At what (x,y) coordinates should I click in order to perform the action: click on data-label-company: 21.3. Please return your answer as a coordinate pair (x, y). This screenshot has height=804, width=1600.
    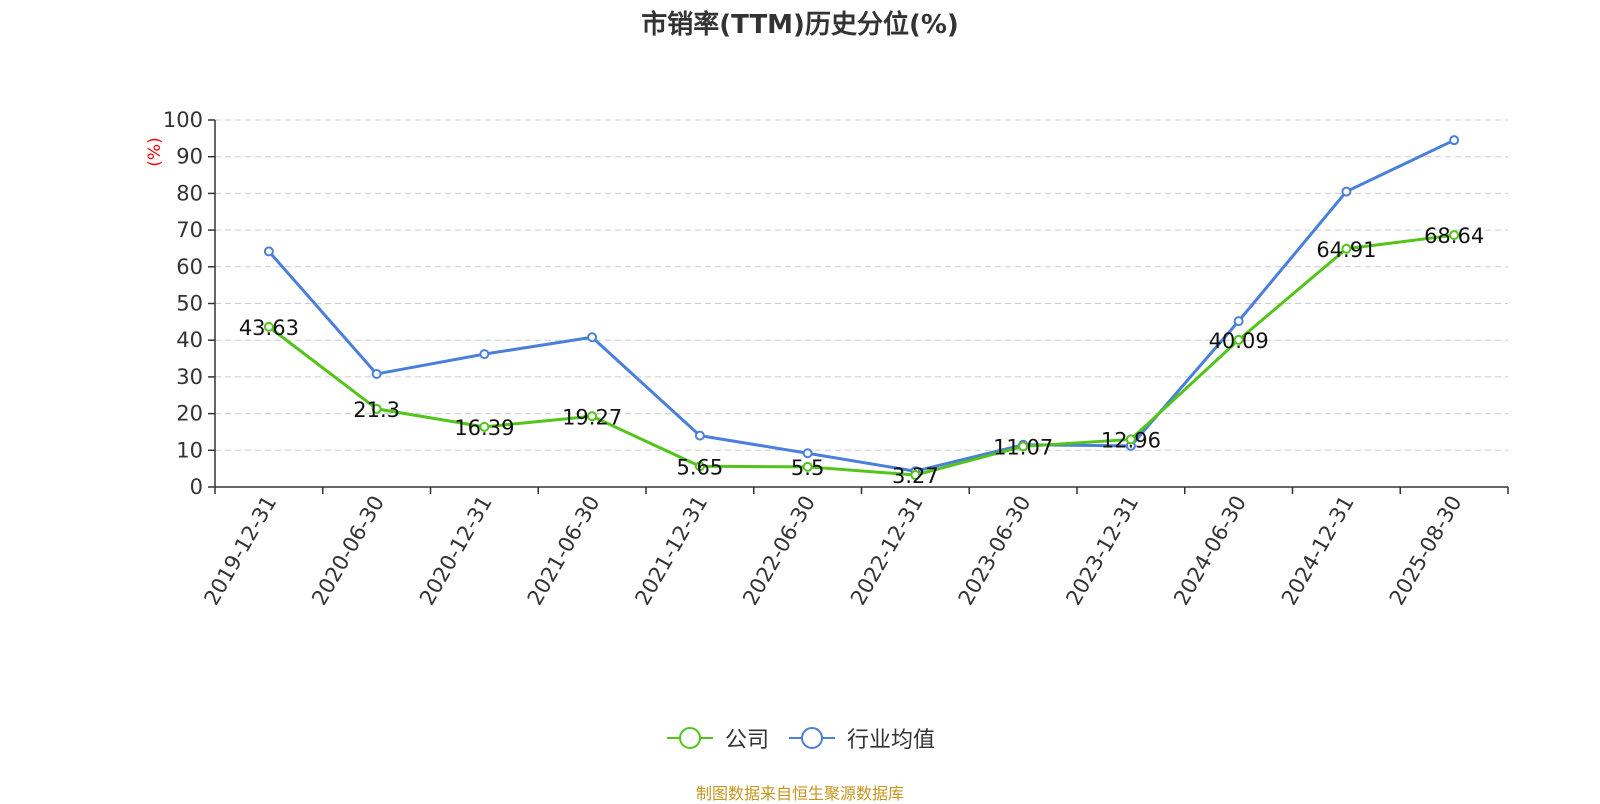
    Looking at the image, I should click on (376, 410).